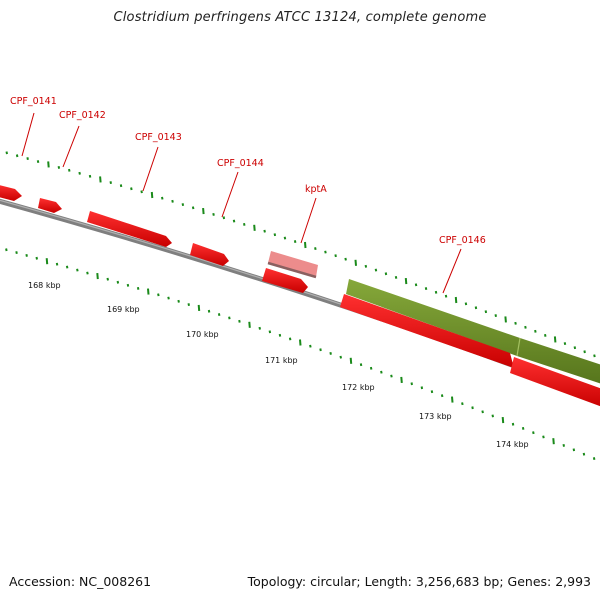 Image resolution: width=600 pixels, height=600 pixels. Describe the element at coordinates (427, 331) in the screenshot. I see `feature-cds-row2-b` at that location.